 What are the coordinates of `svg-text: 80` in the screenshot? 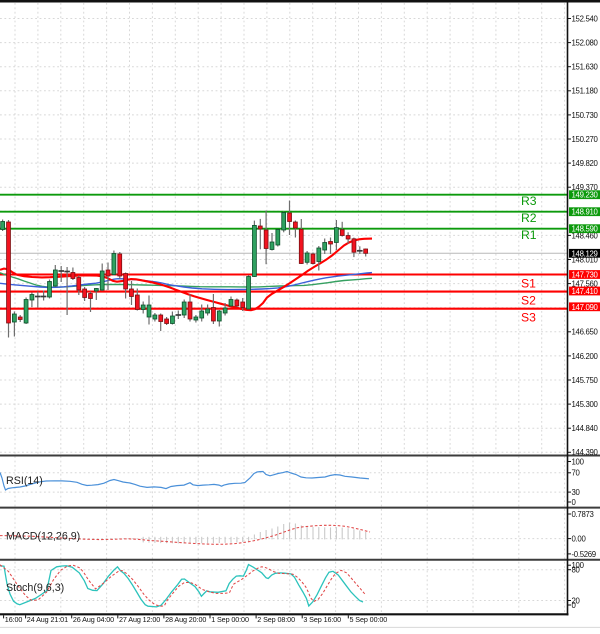 It's located at (576, 570).